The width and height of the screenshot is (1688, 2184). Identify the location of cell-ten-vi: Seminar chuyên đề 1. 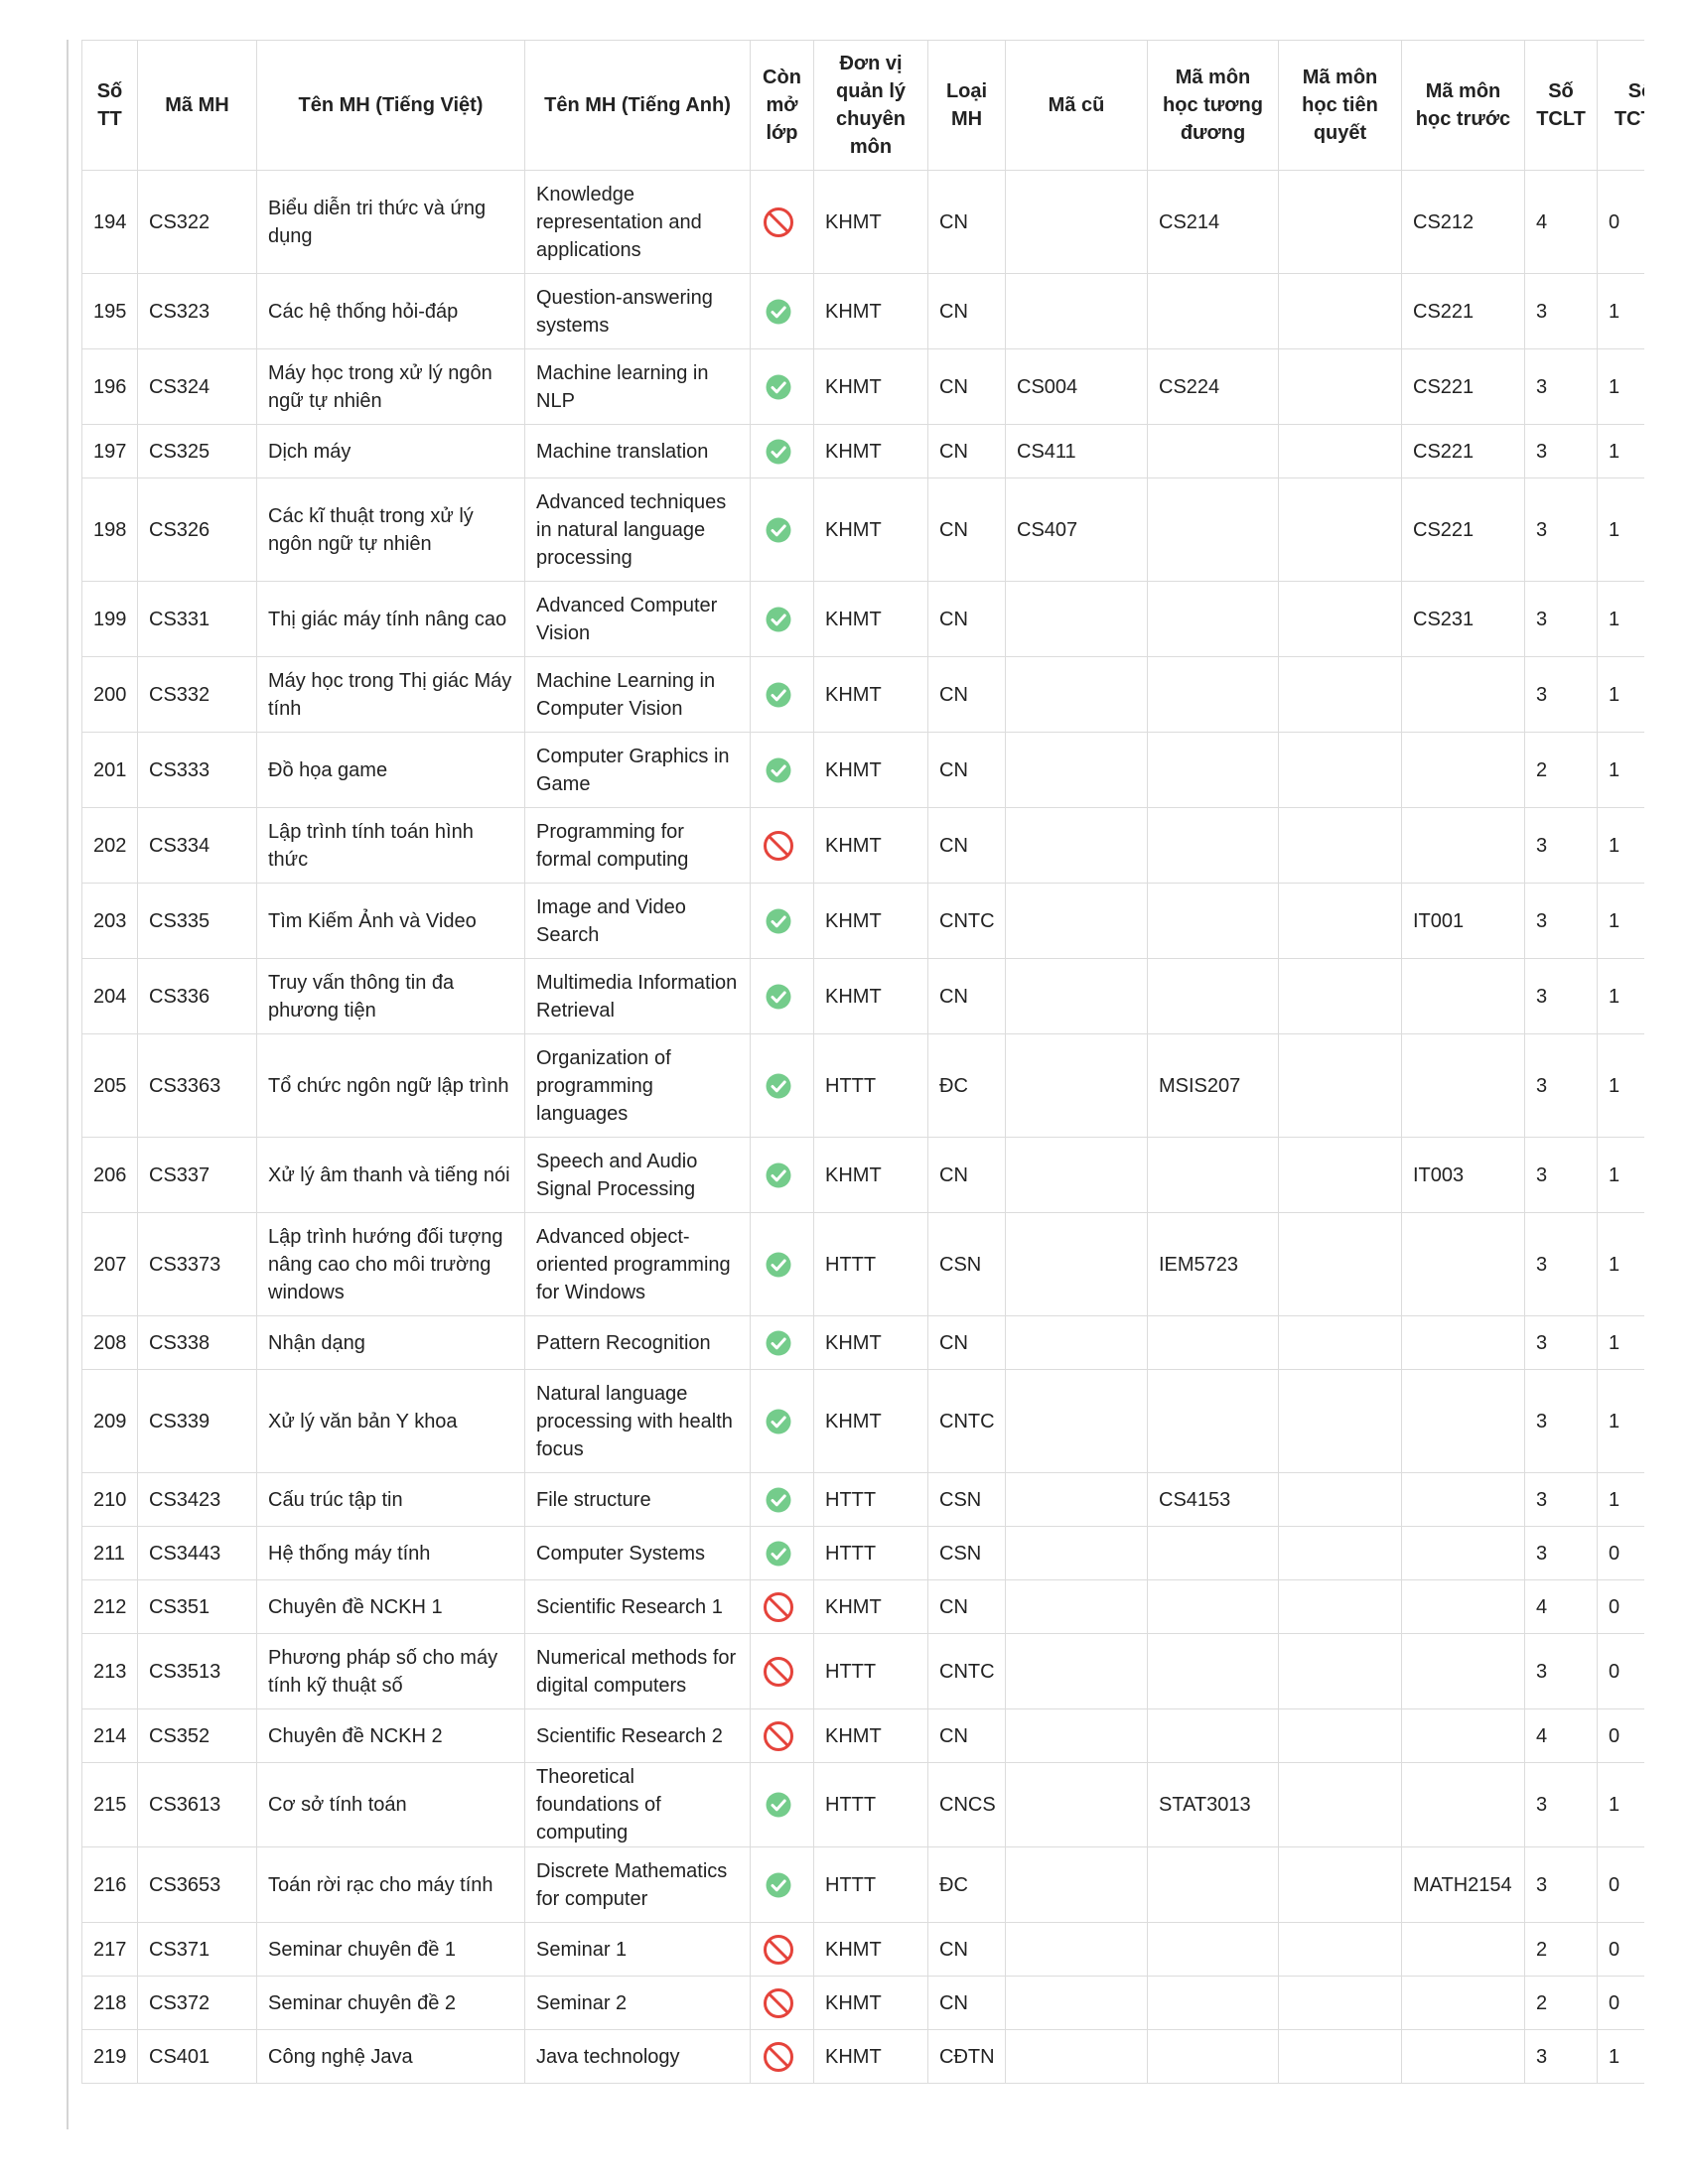
(390, 1949).